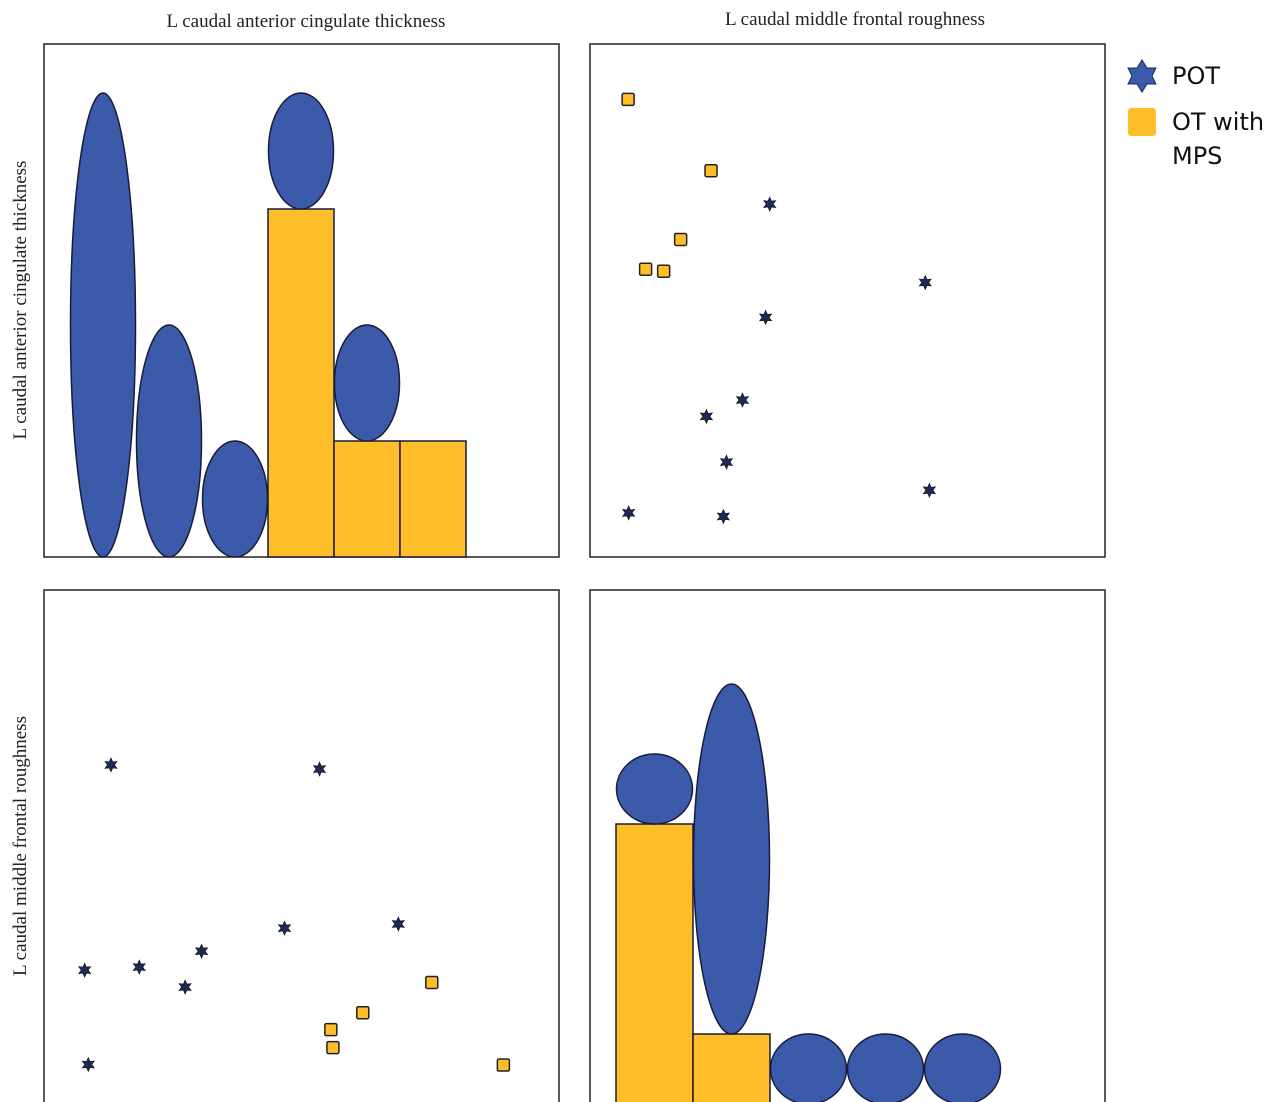 The image size is (1276, 1102). What do you see at coordinates (1218, 139) in the screenshot?
I see `legend-label-ot-mps: OT with MPS` at bounding box center [1218, 139].